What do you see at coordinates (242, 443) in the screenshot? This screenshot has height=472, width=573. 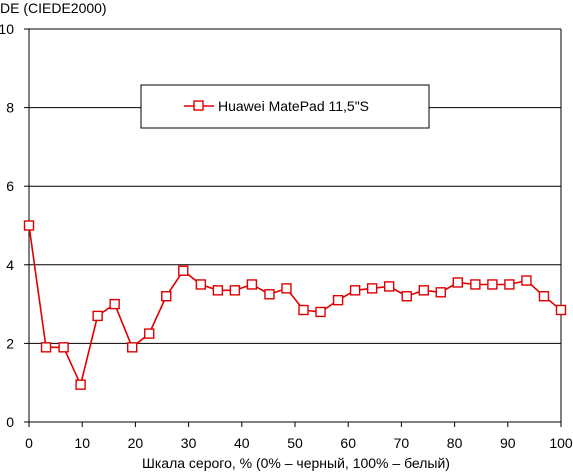 I see `x-tick-label-40: 40` at bounding box center [242, 443].